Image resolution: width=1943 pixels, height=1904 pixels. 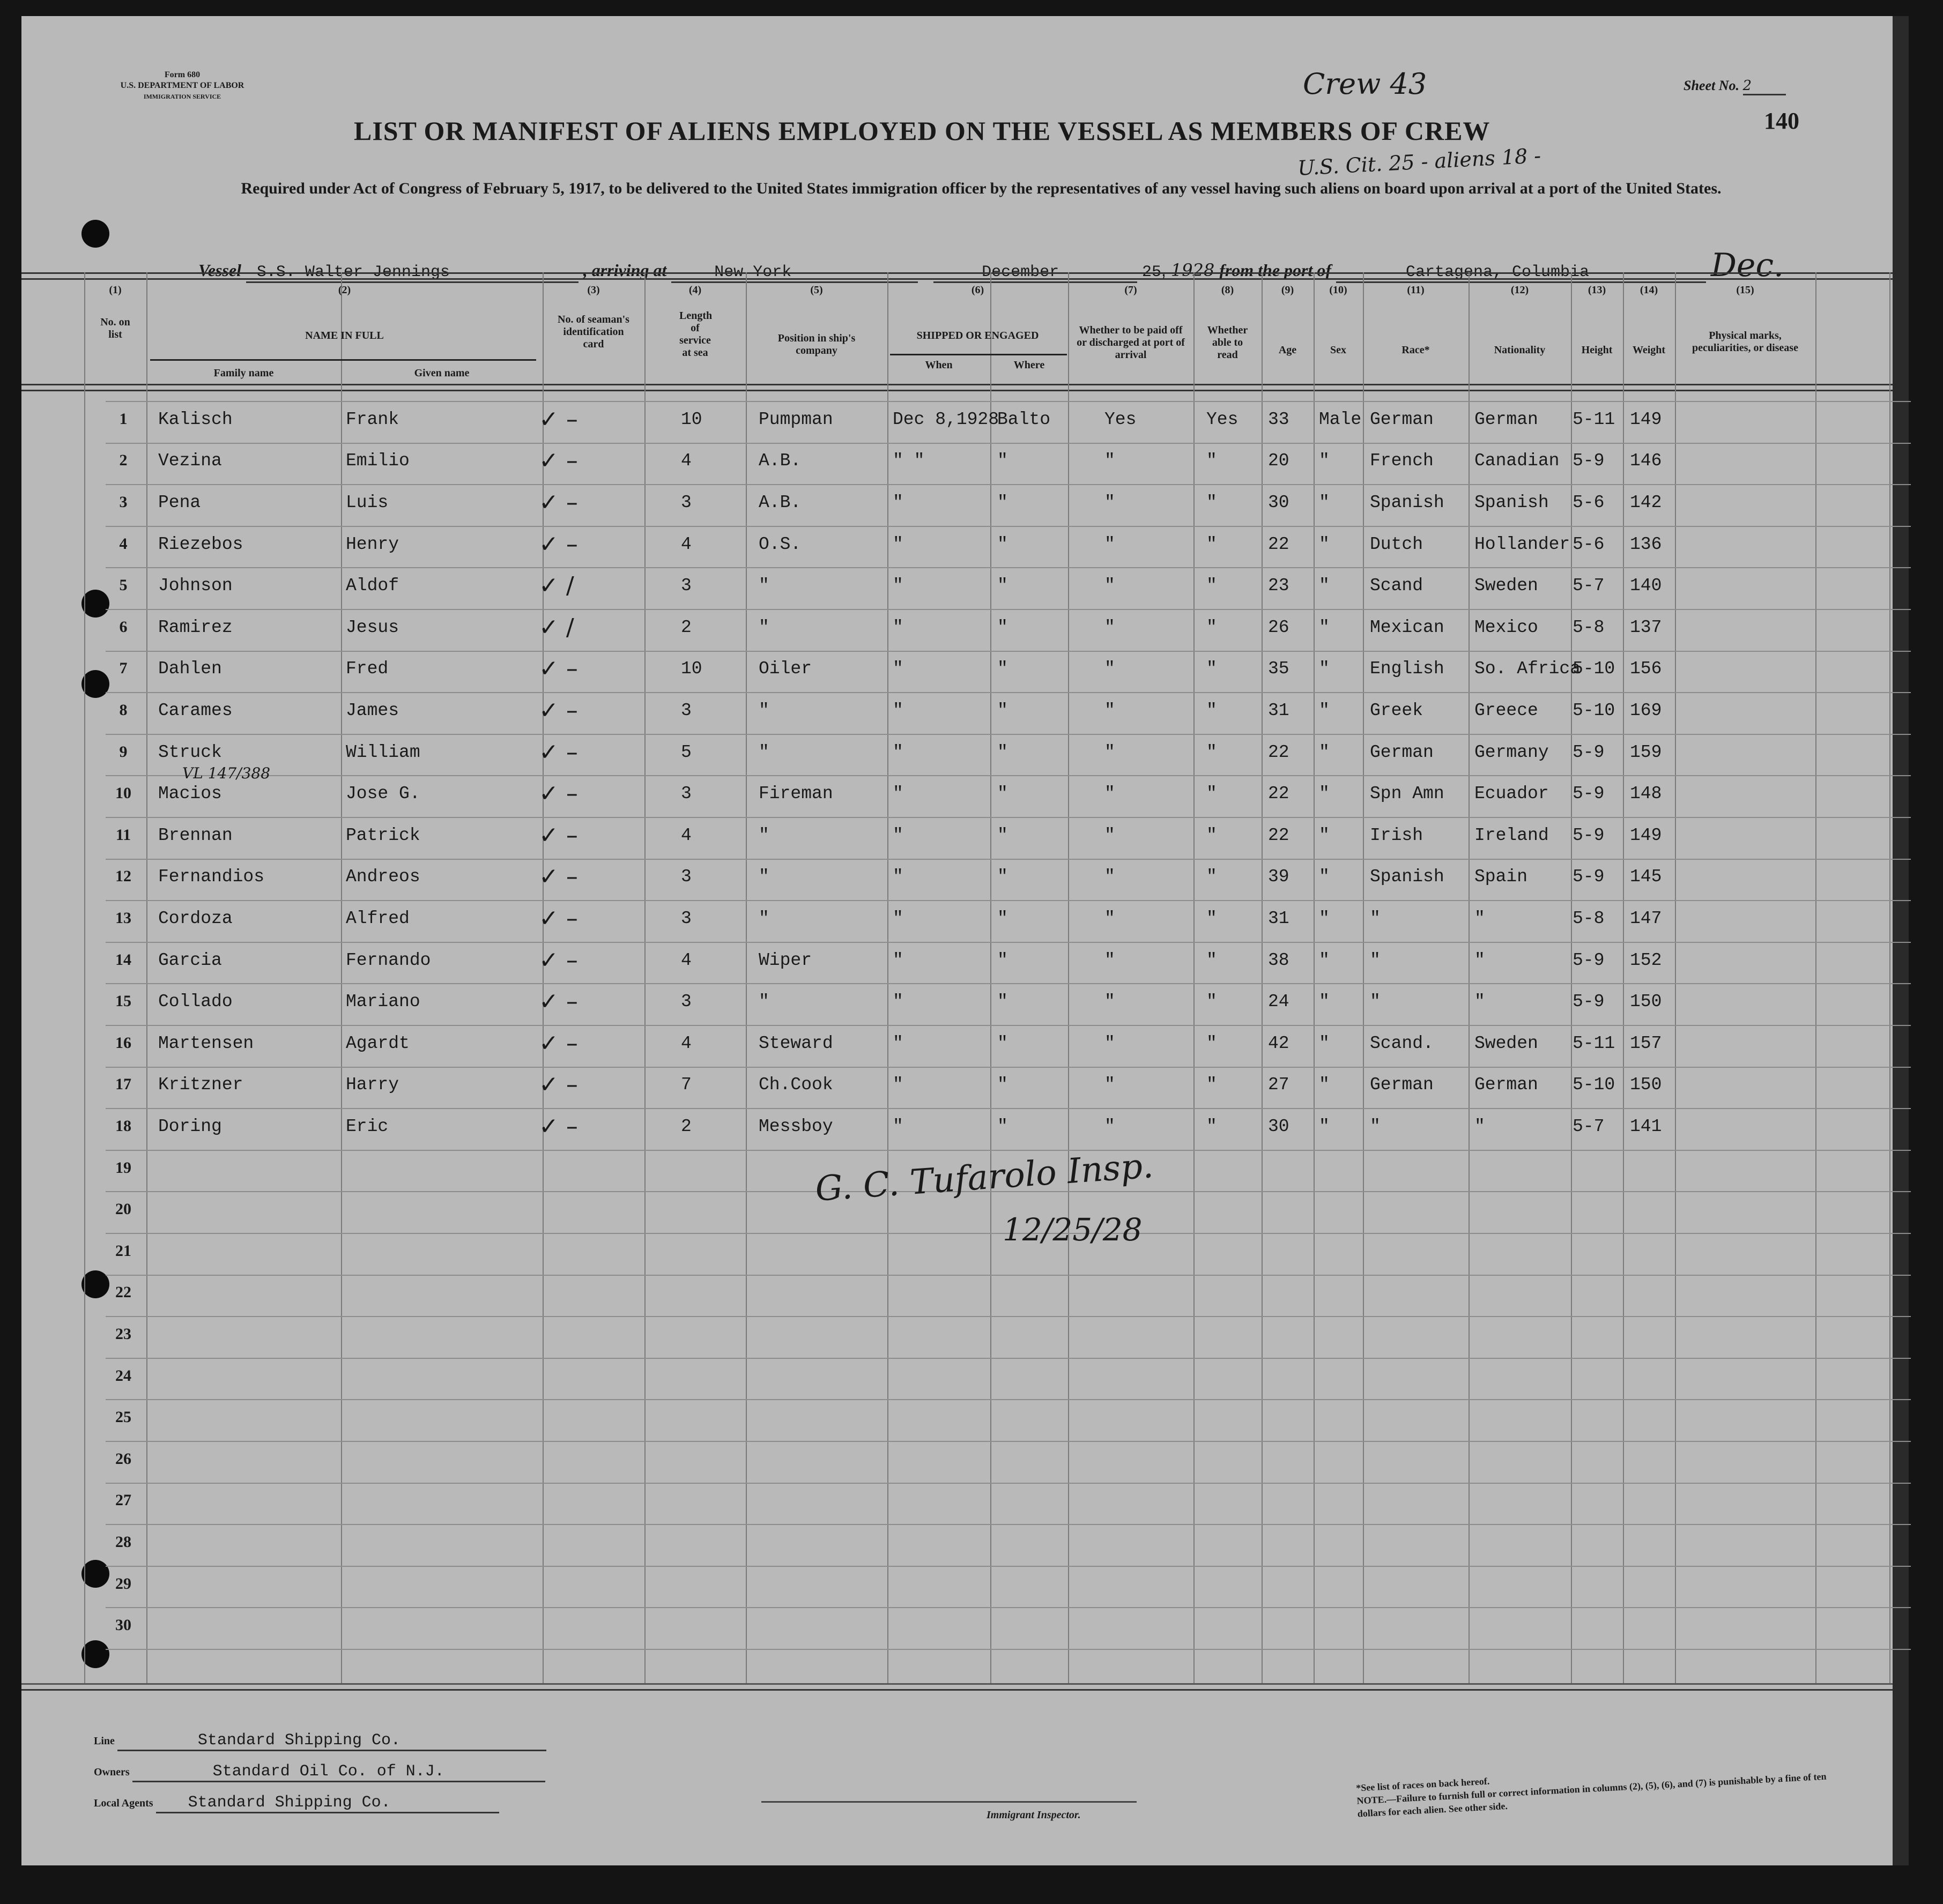 I want to click on header-where: Where, so click(x=1029, y=365).